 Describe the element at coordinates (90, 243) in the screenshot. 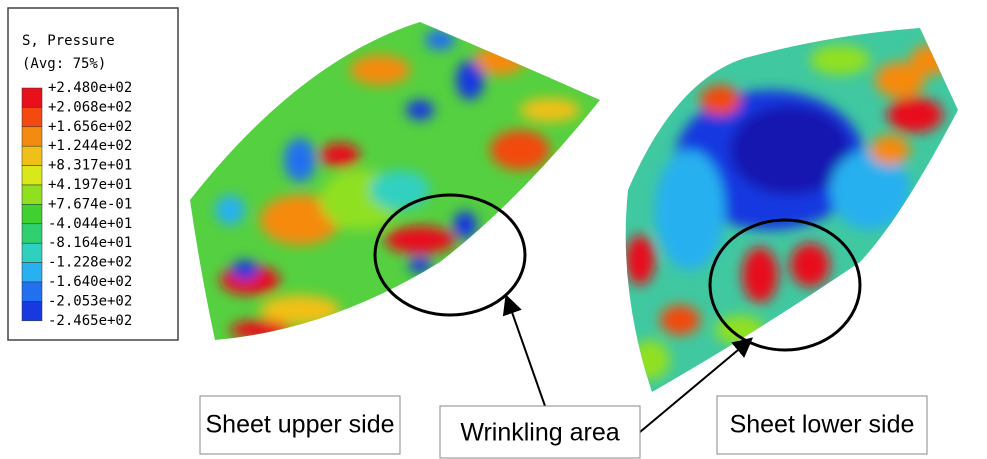

I see `legend-level: -8.164e+01` at that location.